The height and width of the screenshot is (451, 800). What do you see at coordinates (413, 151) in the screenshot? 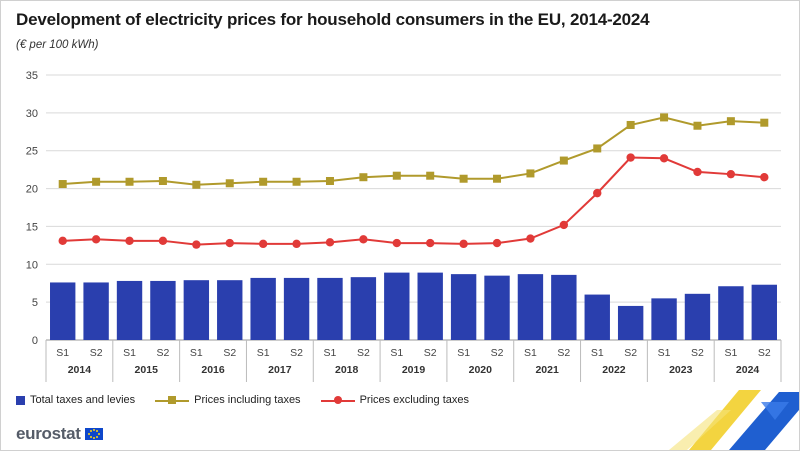
I see `series-line` at bounding box center [413, 151].